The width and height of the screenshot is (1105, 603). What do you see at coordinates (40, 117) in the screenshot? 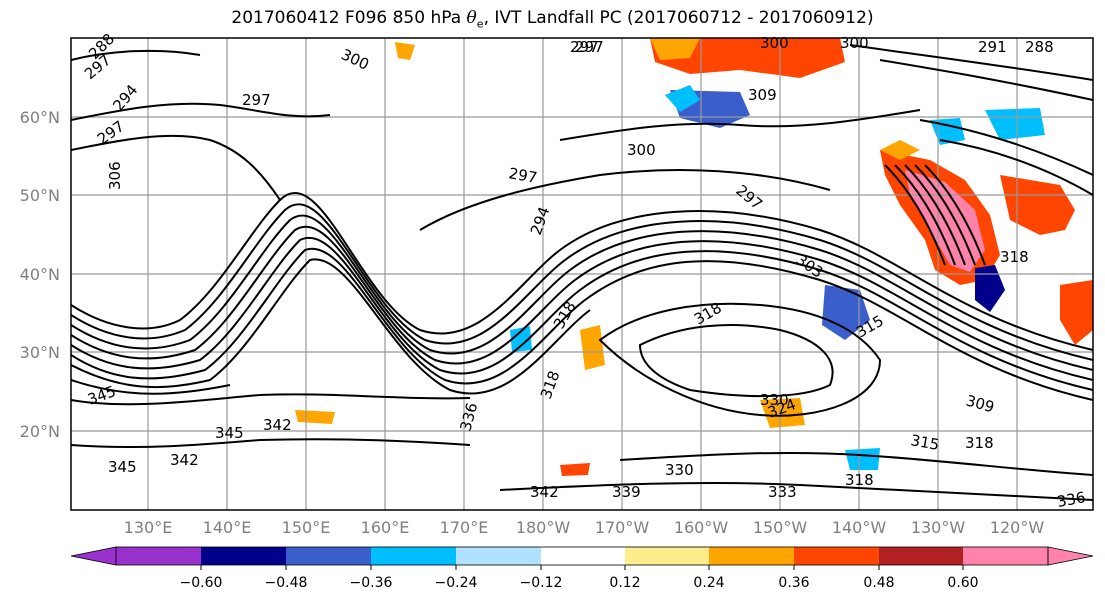
I see `lat-label-60n: 60°N` at bounding box center [40, 117].